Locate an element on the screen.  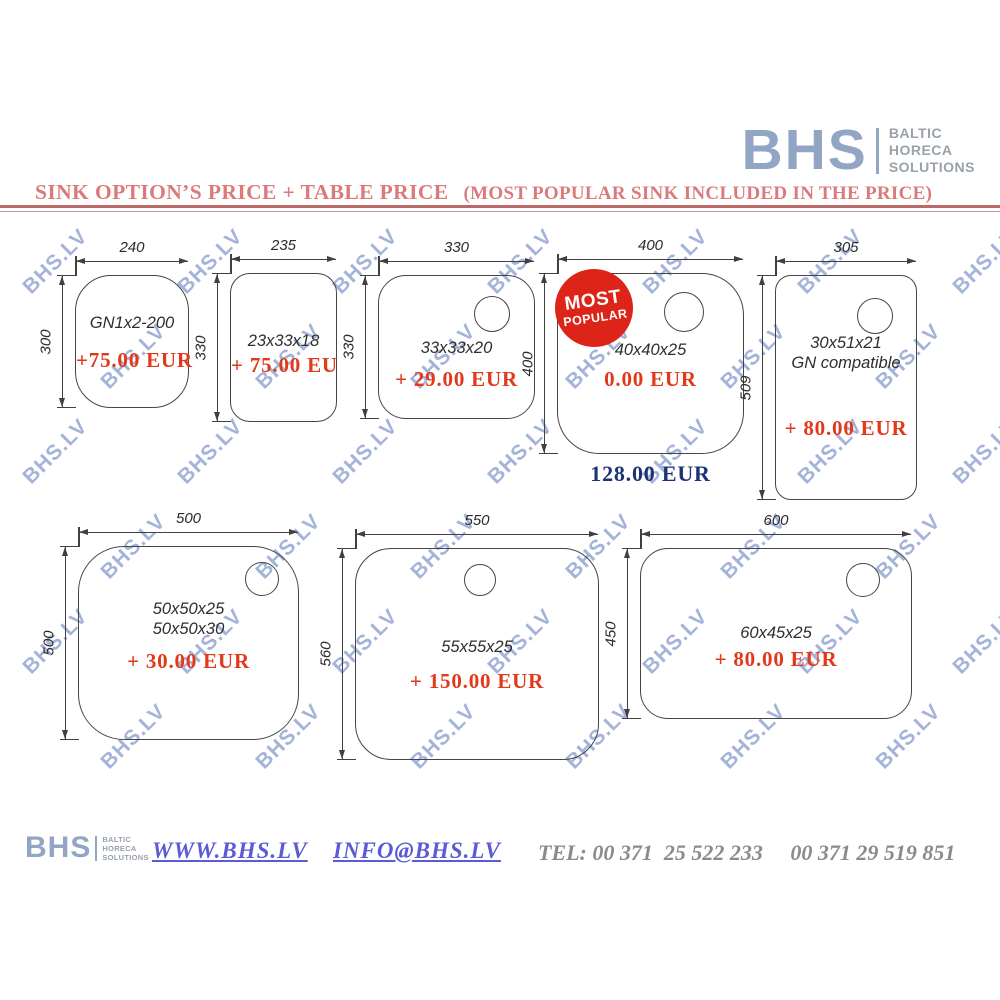
most-popular-badge: MOST POPULAR is located at coordinates (594, 308).